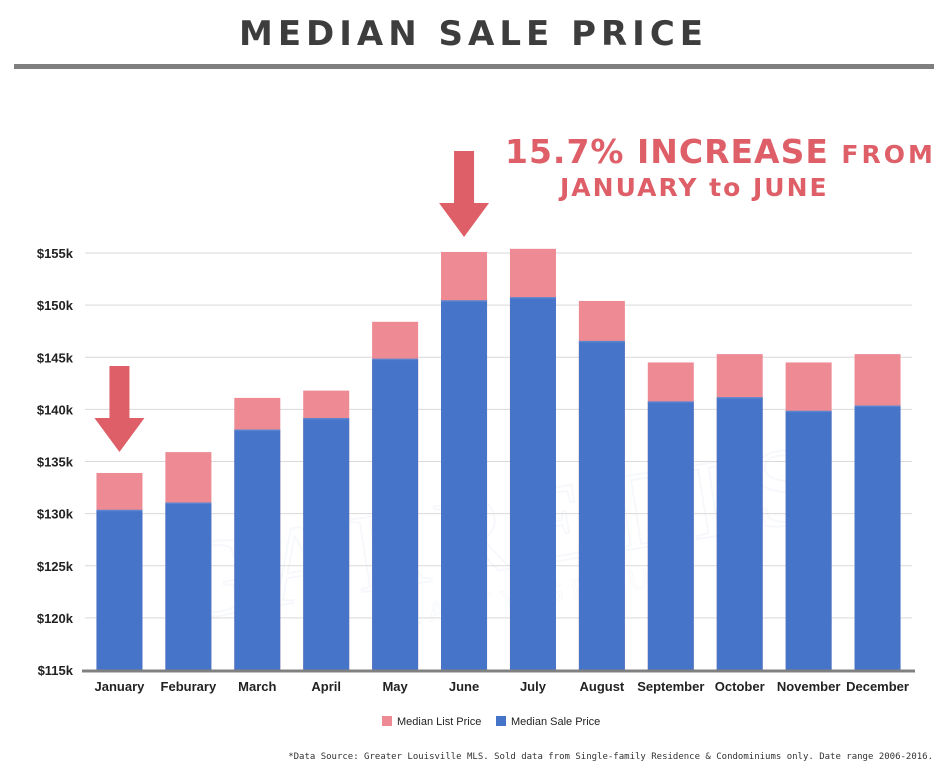  Describe the element at coordinates (464, 686) in the screenshot. I see `x-tick-label: June` at that location.